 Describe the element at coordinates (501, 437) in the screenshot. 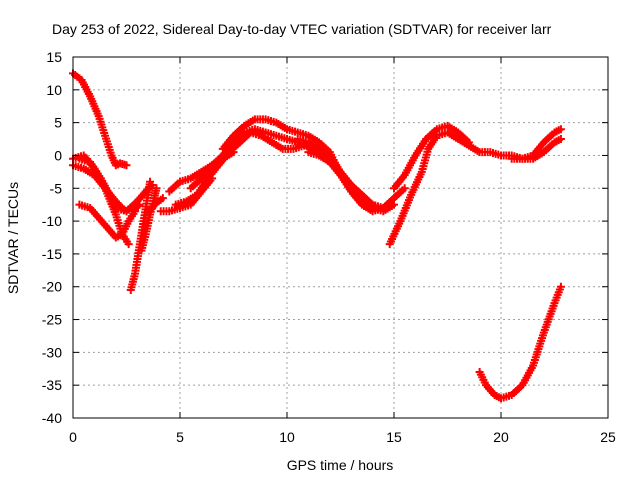

I see `x-tick-label: 20` at that location.